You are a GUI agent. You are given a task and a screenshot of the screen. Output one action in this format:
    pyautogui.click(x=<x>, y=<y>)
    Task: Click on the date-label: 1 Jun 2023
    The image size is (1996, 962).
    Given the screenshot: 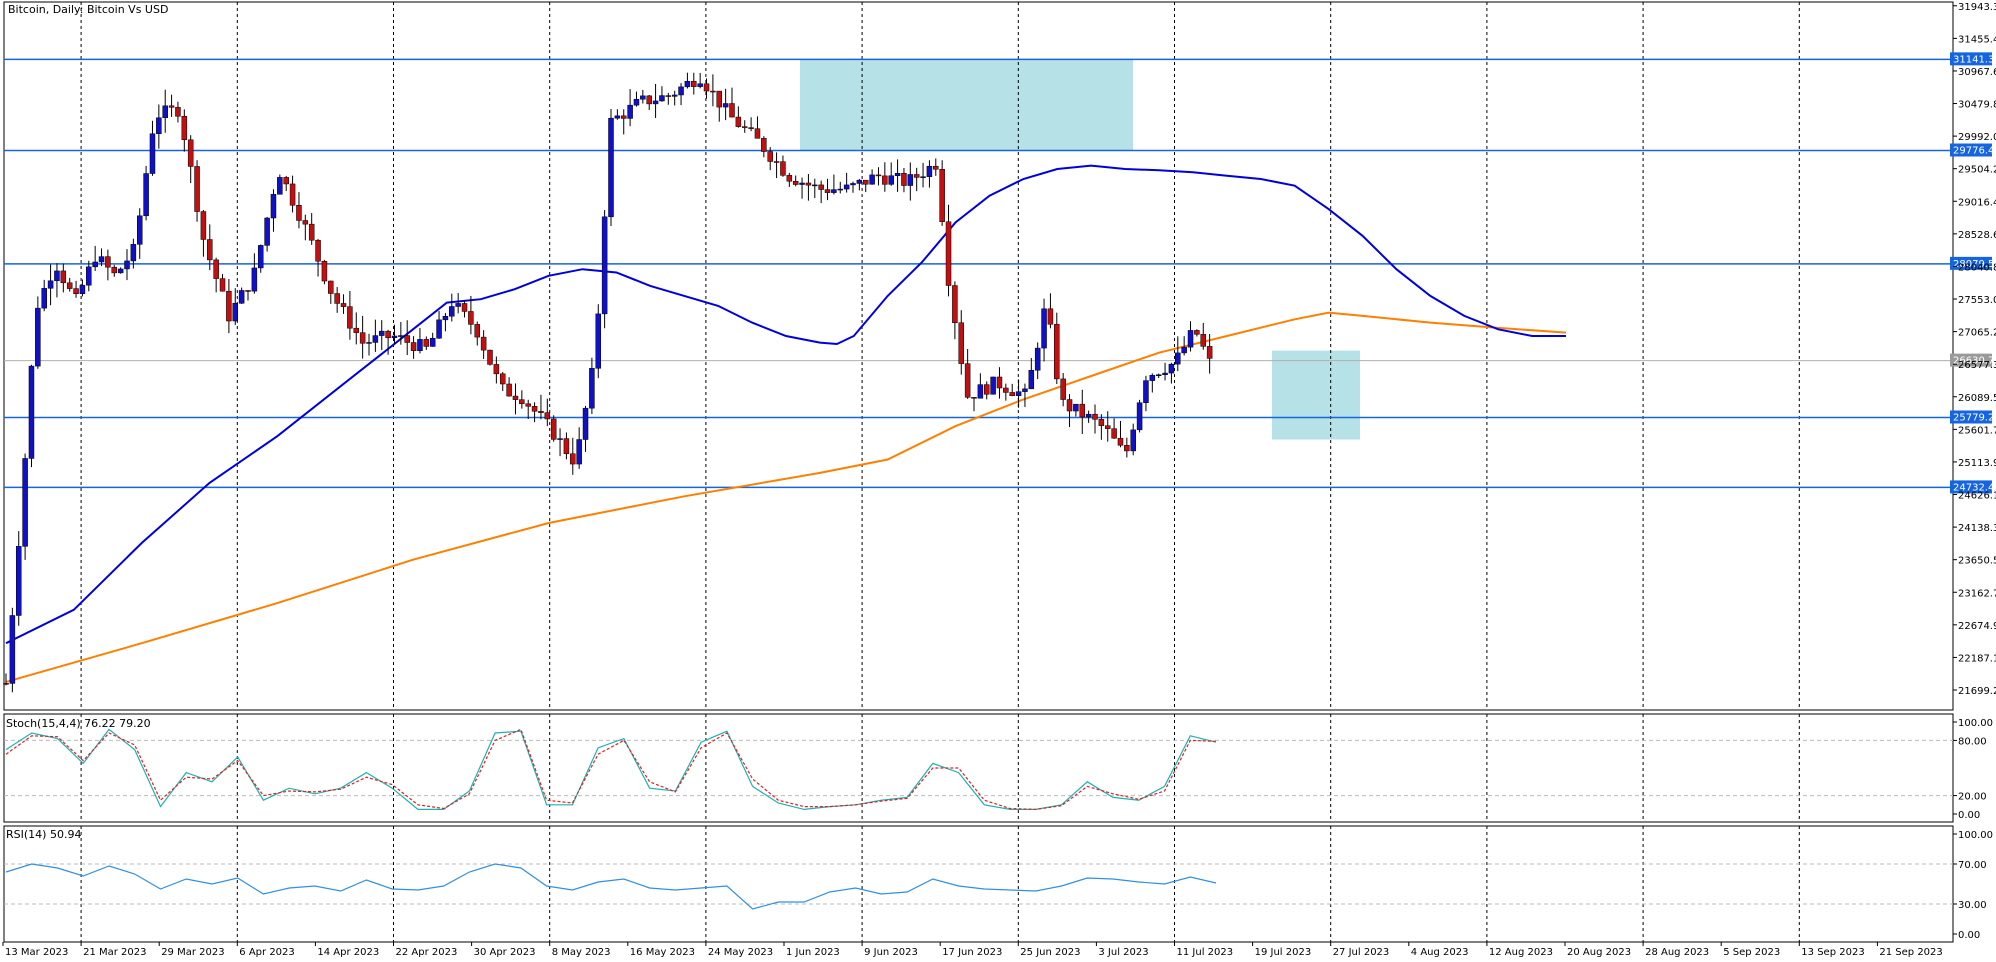 What is the action you would take?
    pyautogui.click(x=813, y=952)
    